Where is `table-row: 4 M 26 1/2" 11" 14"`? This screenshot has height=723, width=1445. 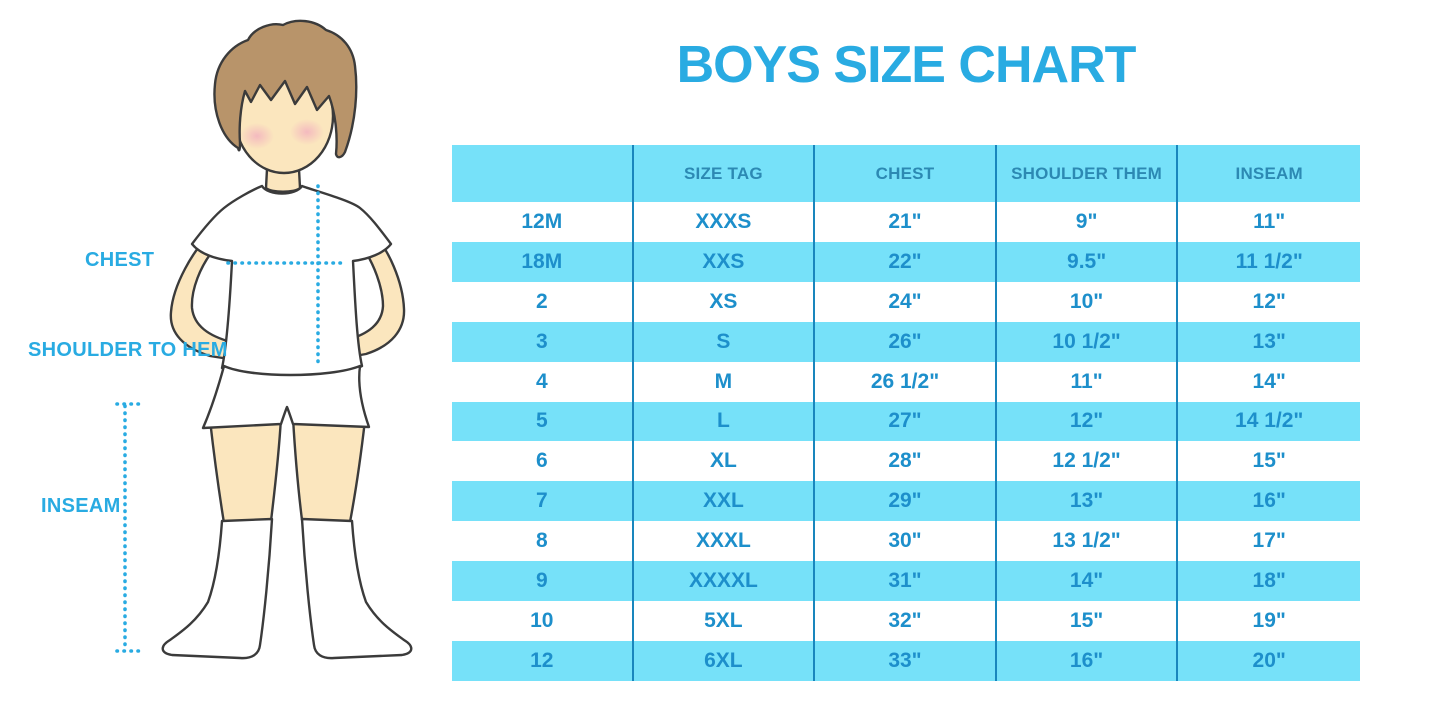 table-row: 4 M 26 1/2" 11" 14" is located at coordinates (906, 381).